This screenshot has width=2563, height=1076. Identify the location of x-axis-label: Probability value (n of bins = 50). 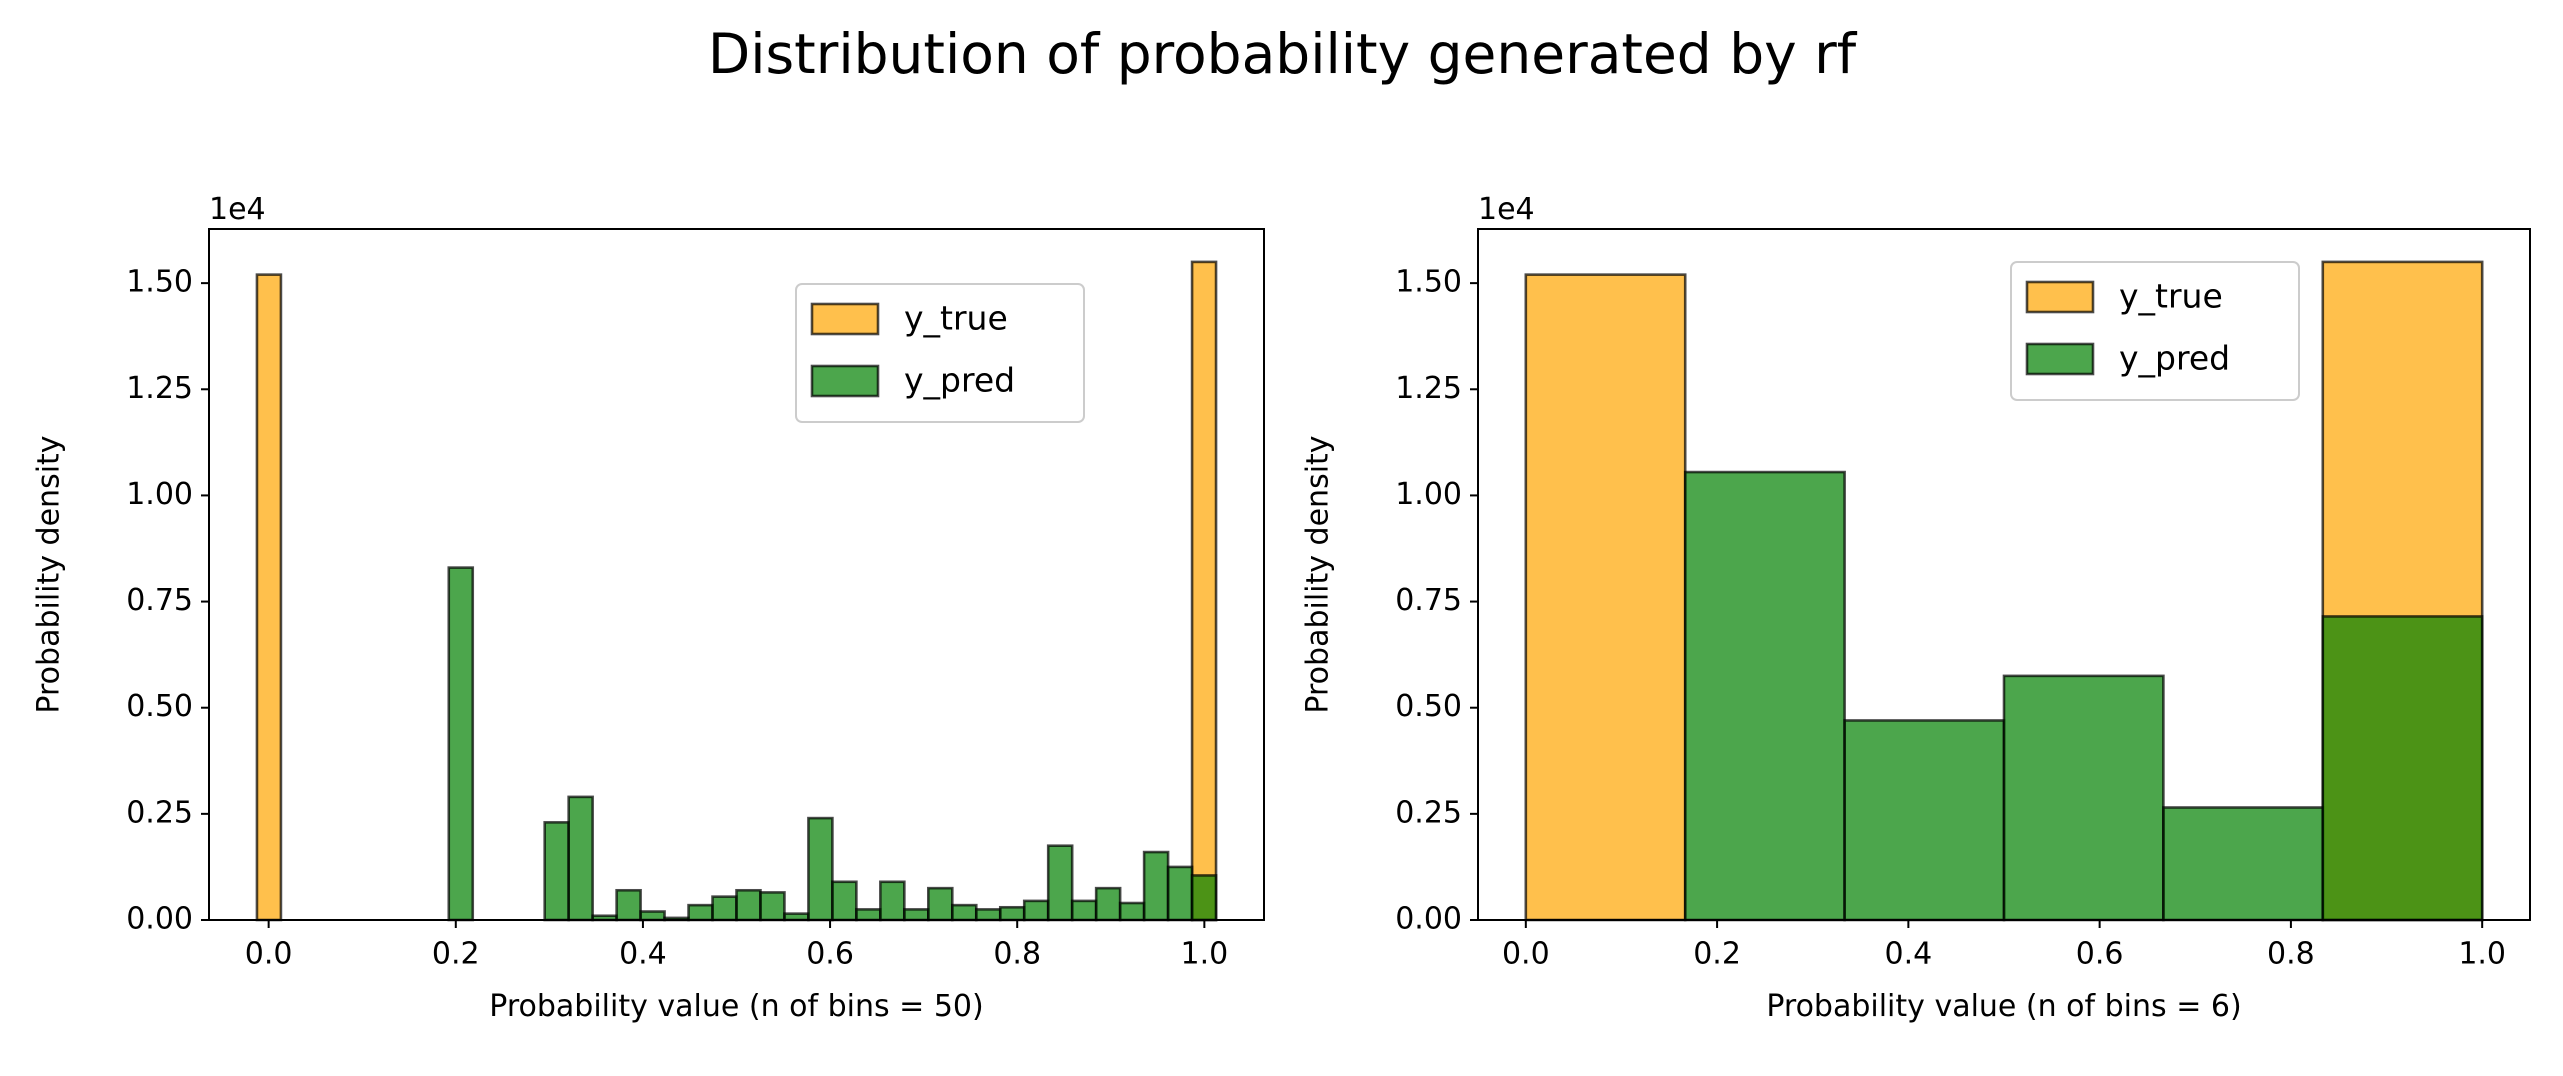
(736, 1006).